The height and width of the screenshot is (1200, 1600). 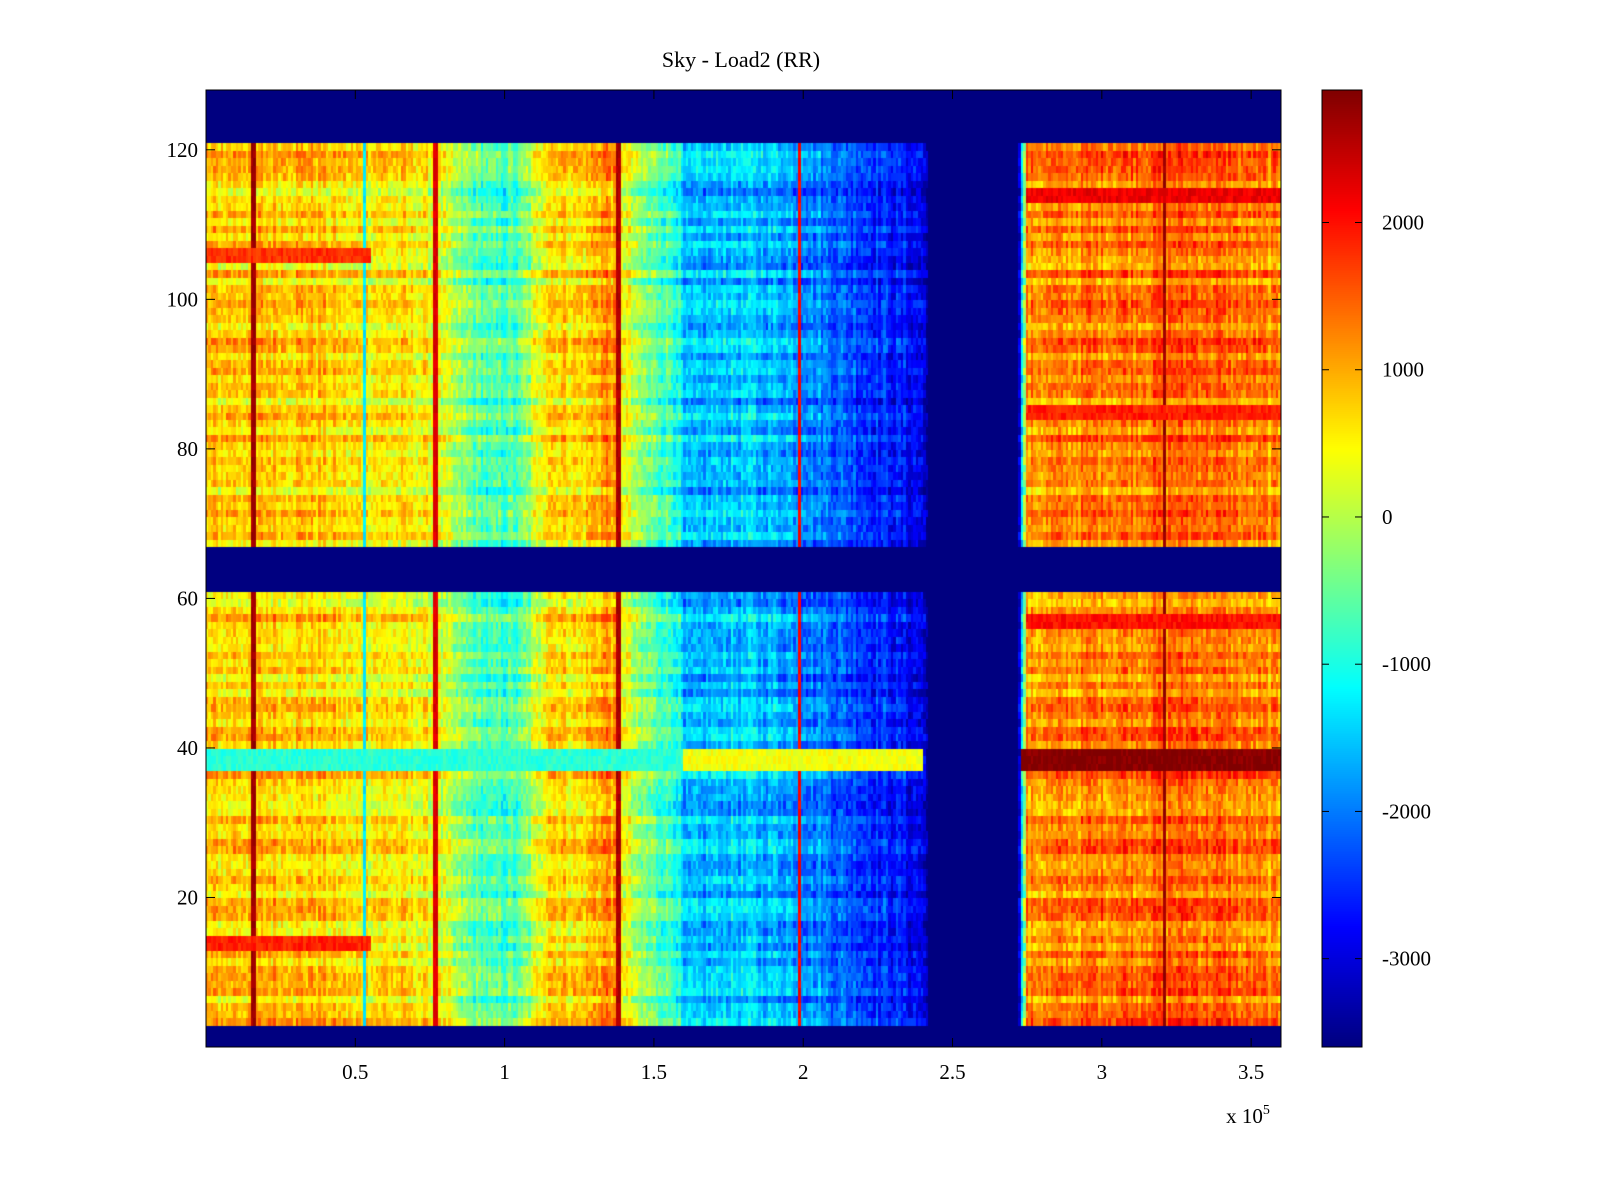 I want to click on colorbar-frame, so click(x=1342, y=568).